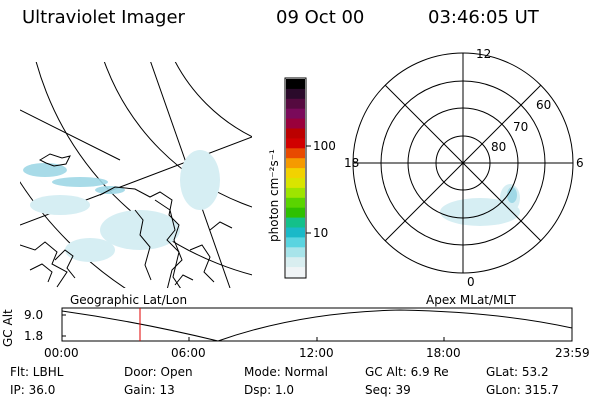 This screenshot has height=400, width=600. Describe the element at coordinates (483, 17) in the screenshot. I see `time-label: 03:46:05 UT` at that location.